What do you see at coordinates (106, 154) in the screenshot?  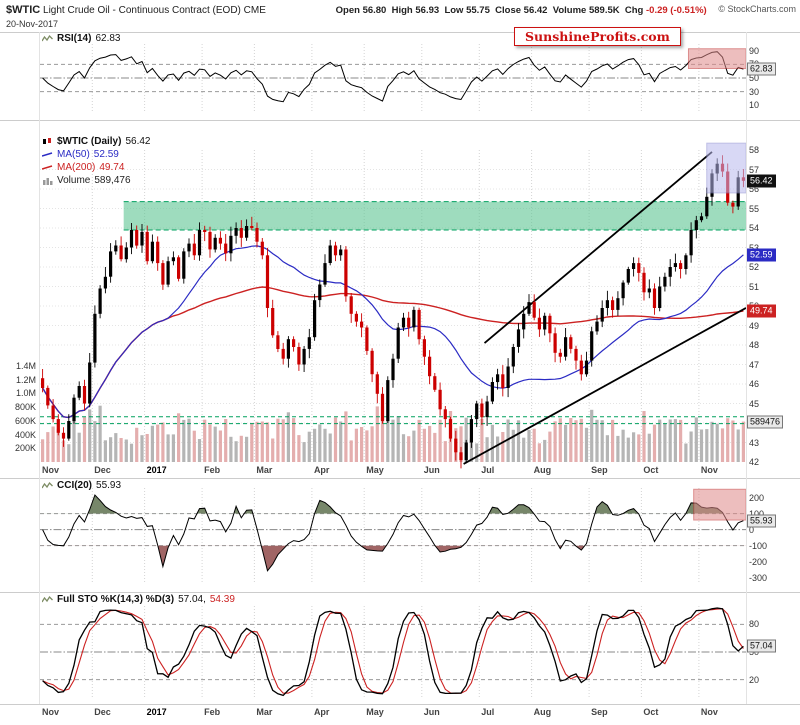 I see `ma50-legend-value: 52.59` at bounding box center [106, 154].